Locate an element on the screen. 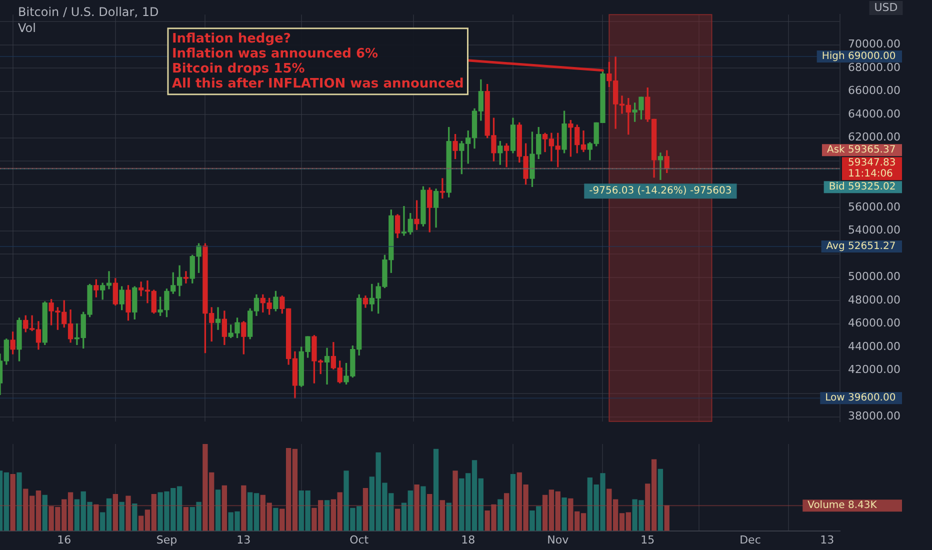  y-tick-label: 62000.00 is located at coordinates (874, 137).